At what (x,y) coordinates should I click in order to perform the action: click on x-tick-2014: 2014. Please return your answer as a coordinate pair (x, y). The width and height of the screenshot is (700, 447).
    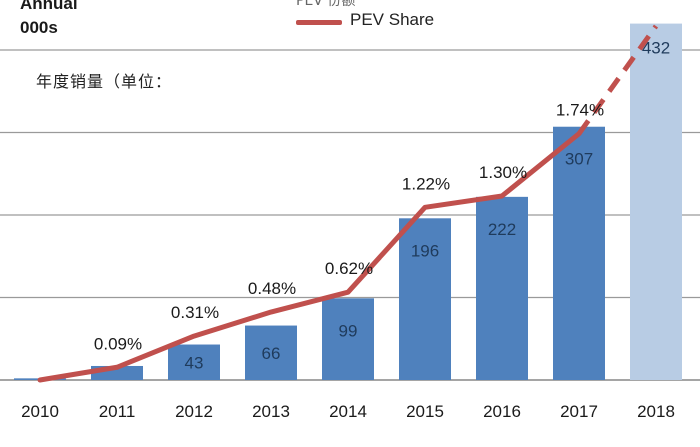
    Looking at the image, I should click on (348, 411).